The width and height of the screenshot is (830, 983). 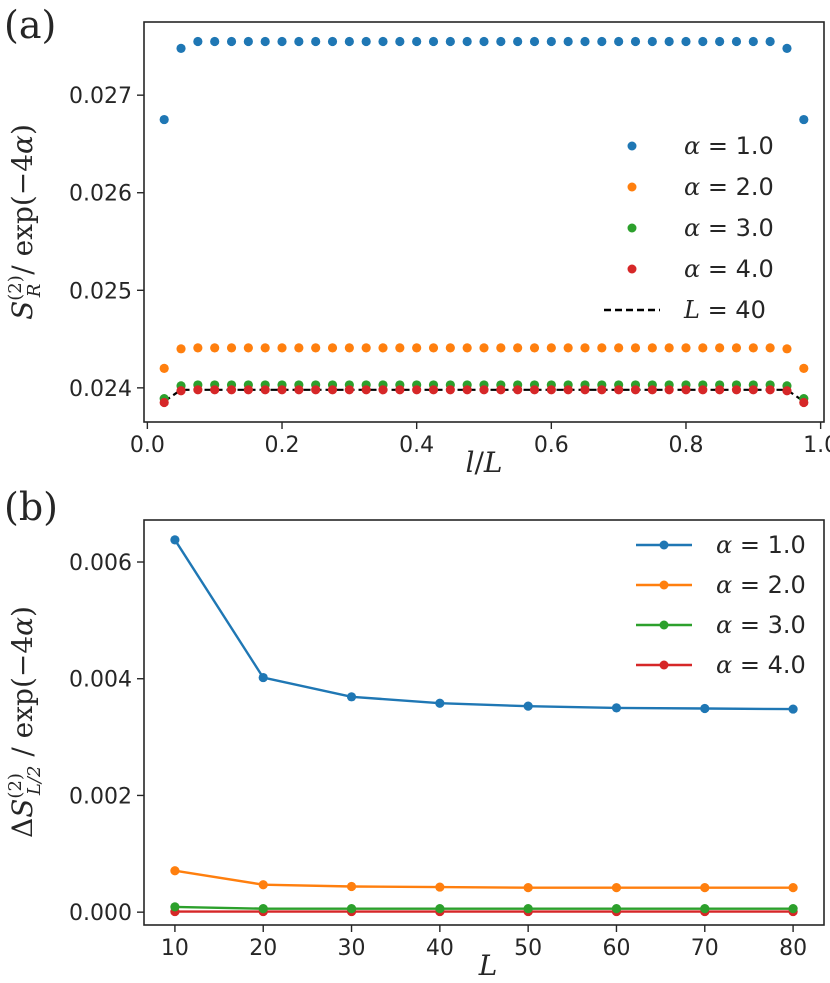 What do you see at coordinates (440, 948) in the screenshot?
I see `x-tick-label: 40` at bounding box center [440, 948].